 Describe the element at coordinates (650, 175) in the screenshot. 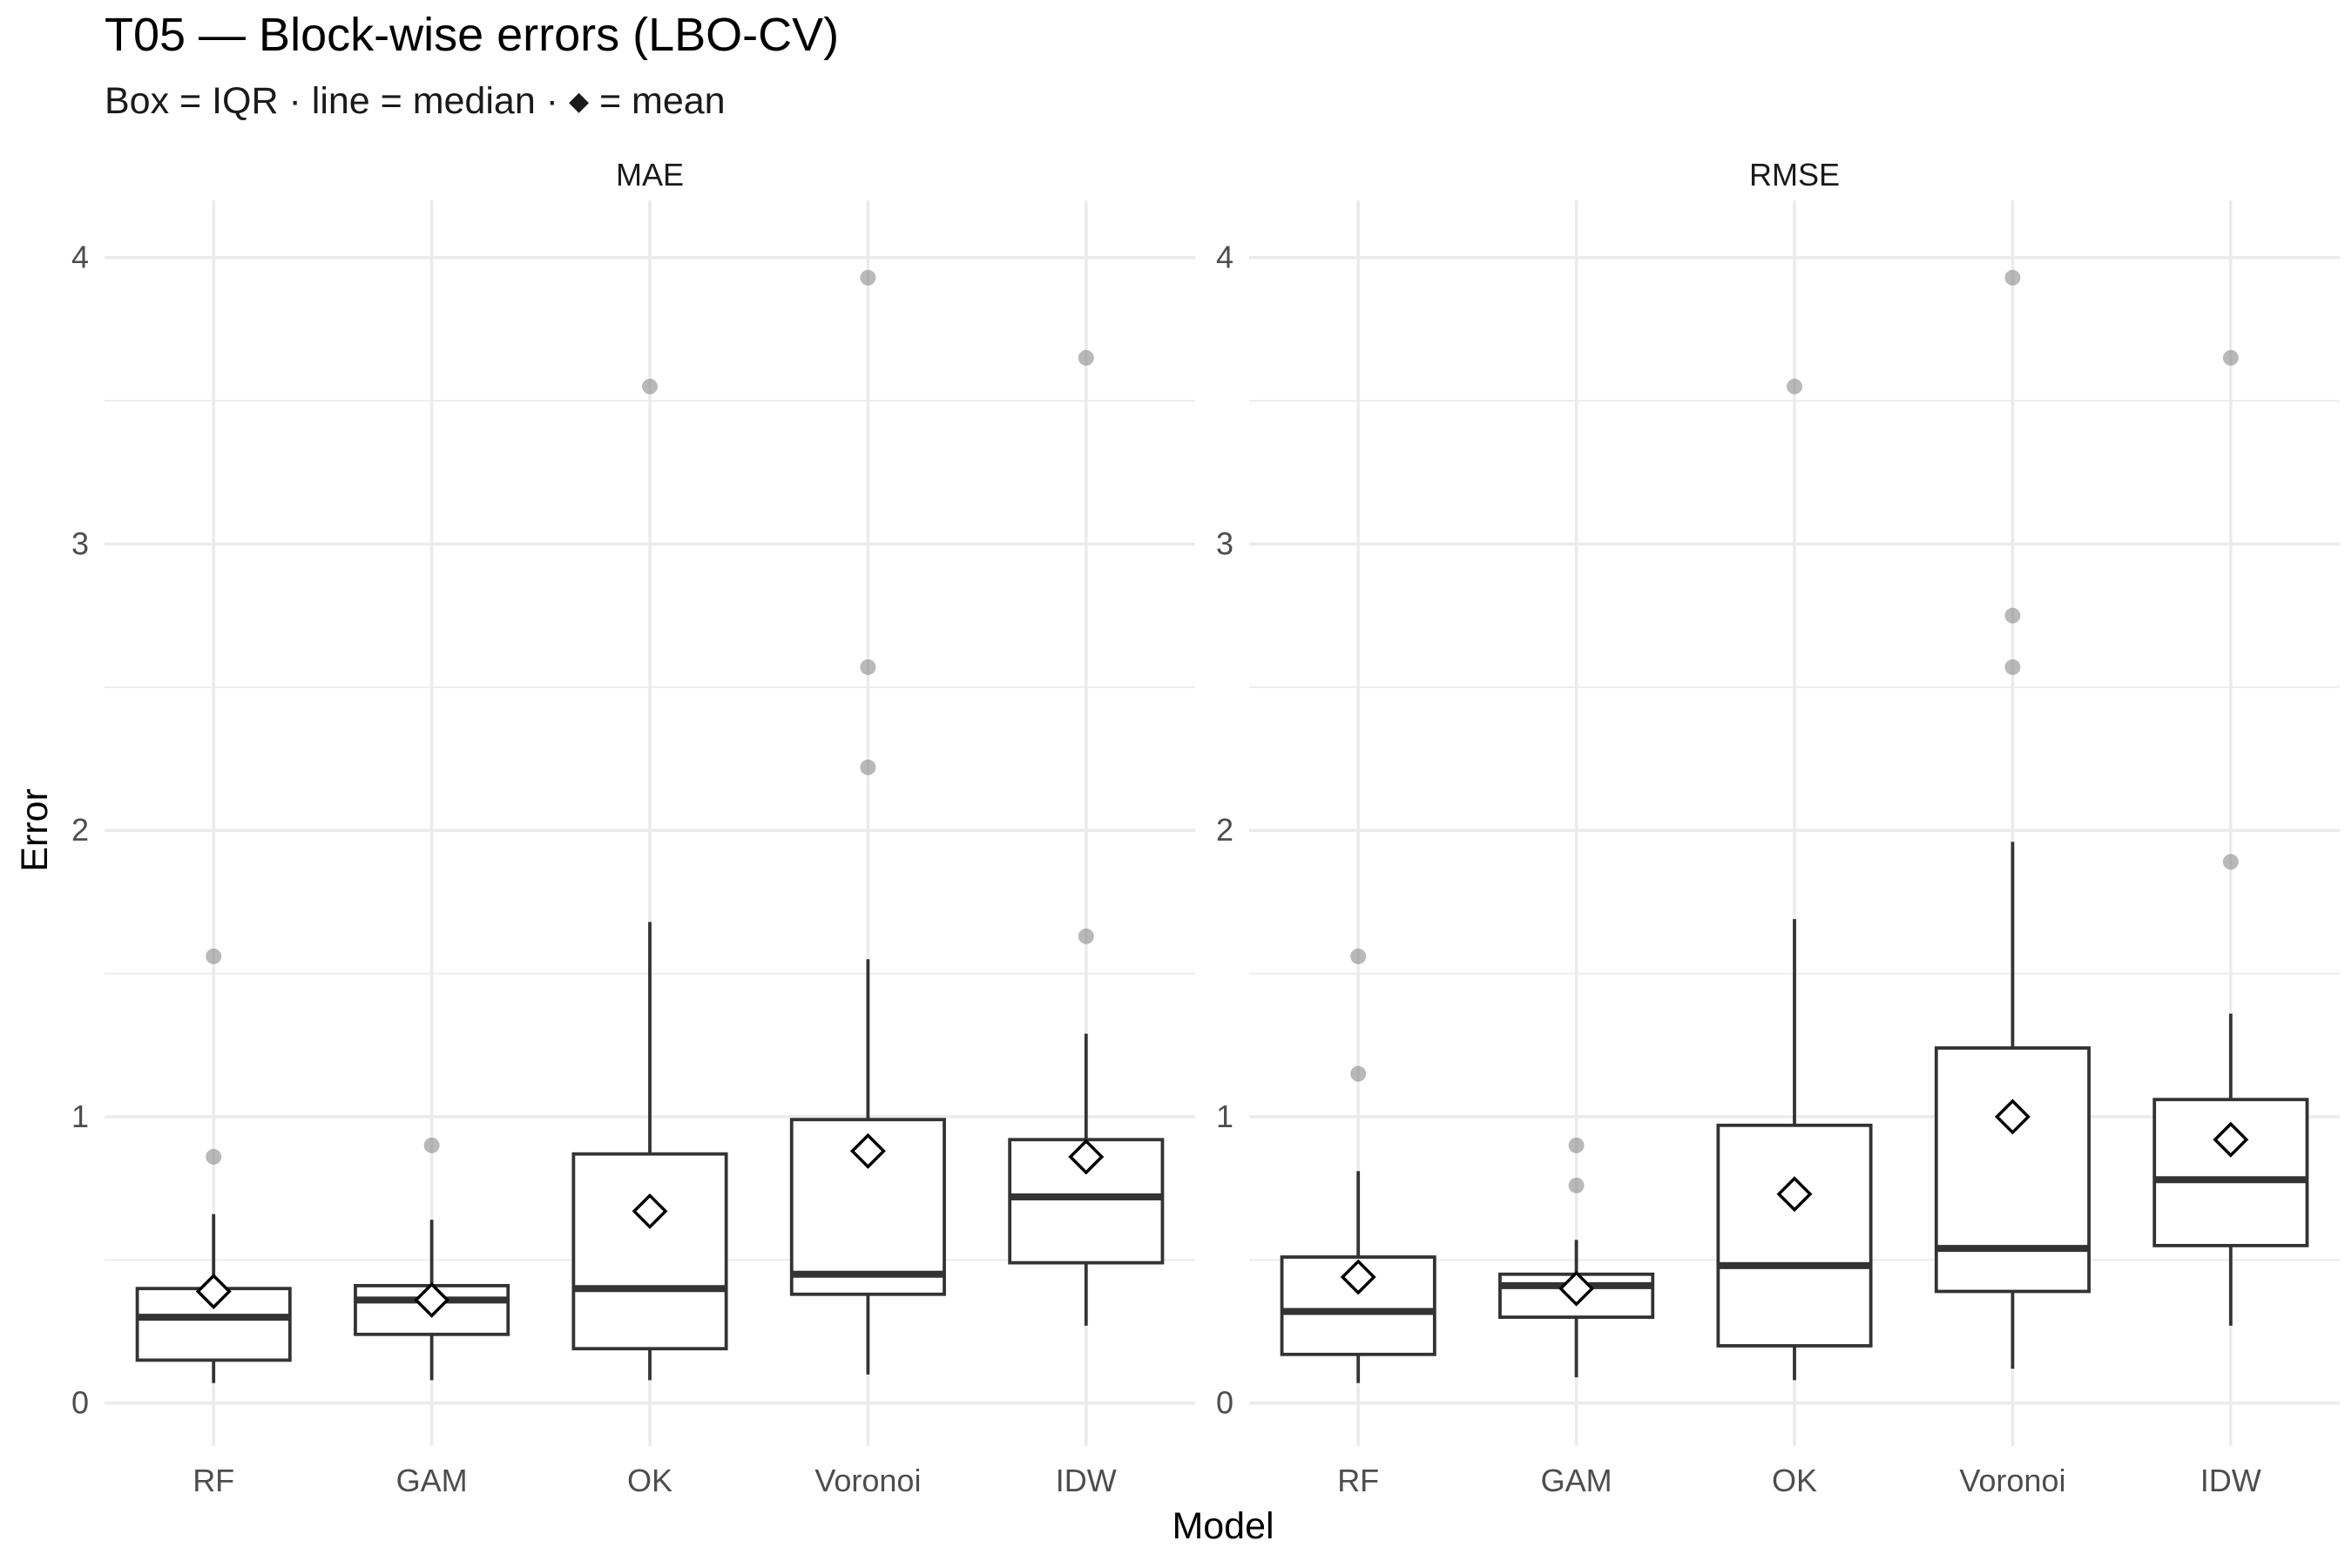

I see `facet-strip-label: MAE` at that location.